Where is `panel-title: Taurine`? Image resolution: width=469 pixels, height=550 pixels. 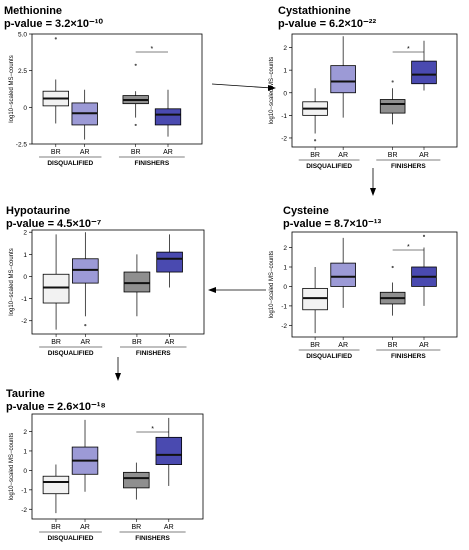 panel-title: Taurine is located at coordinates (25, 394).